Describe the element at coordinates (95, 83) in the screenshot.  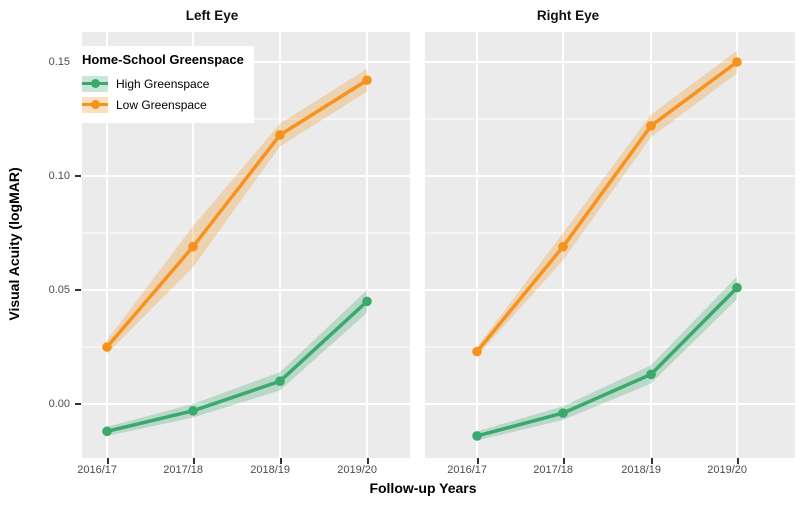
I see `high-greenspace-key-icon` at that location.